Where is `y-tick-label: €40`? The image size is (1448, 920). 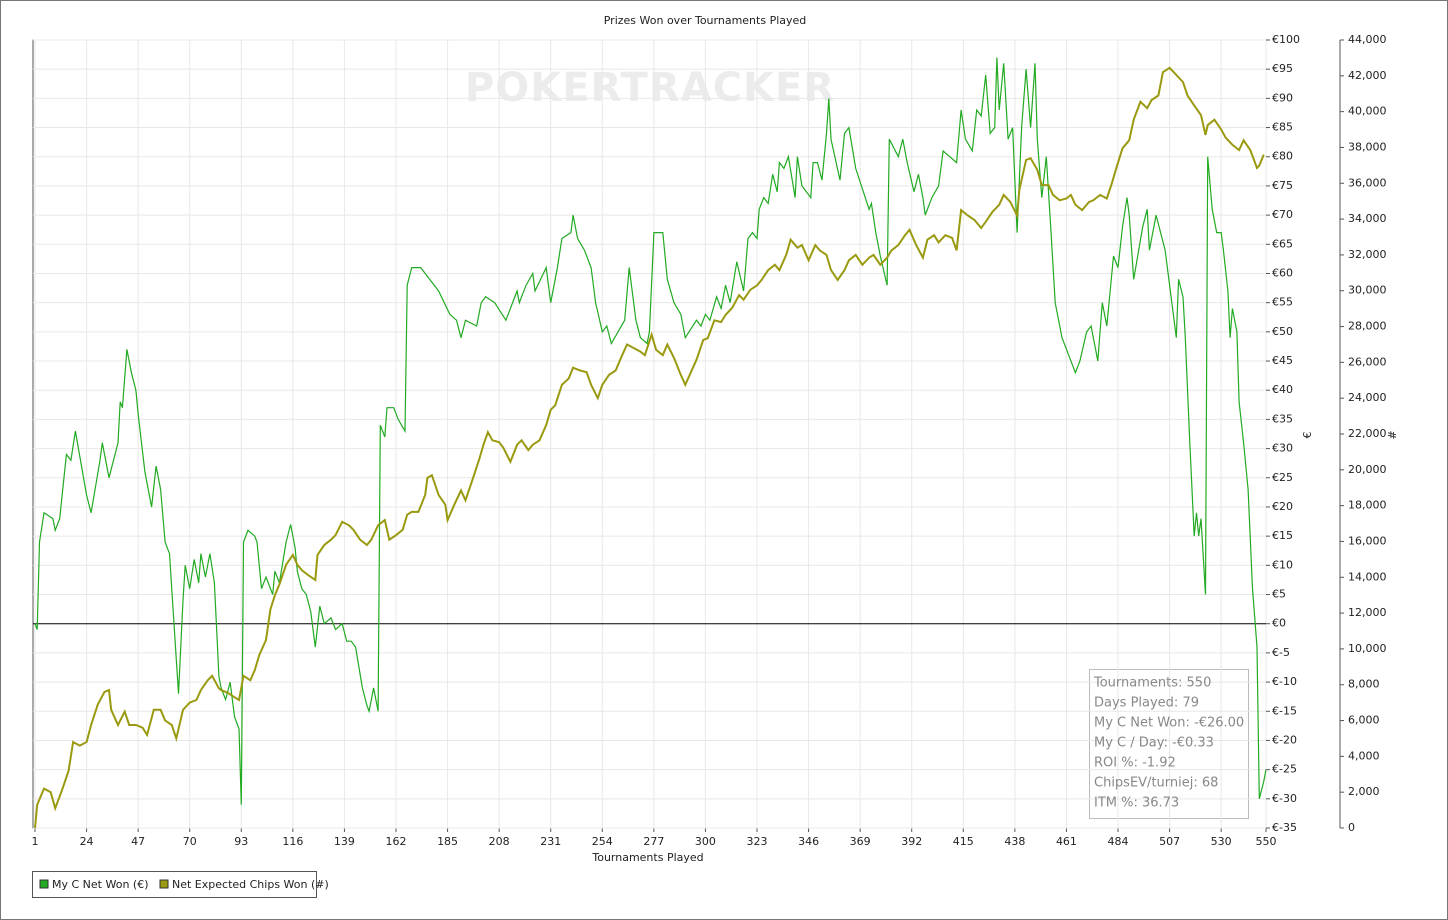 y-tick-label: €40 is located at coordinates (1282, 389).